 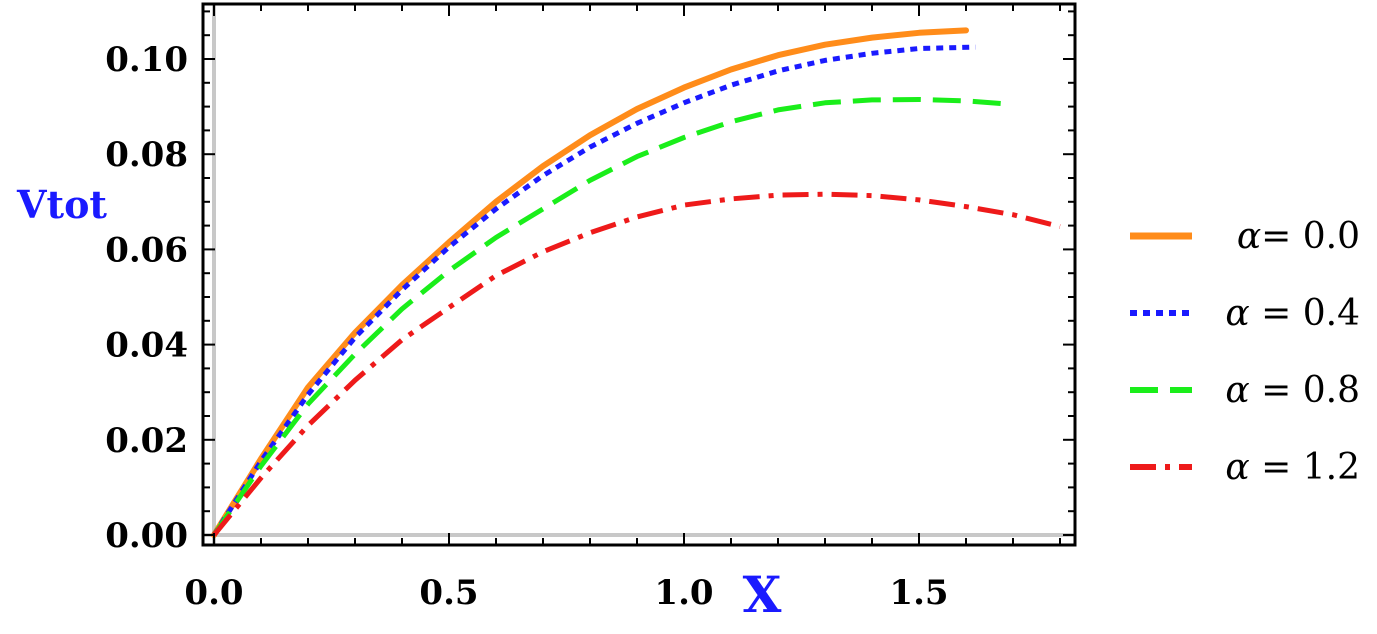 I want to click on x-tick-label: 0.5, so click(x=448, y=593).